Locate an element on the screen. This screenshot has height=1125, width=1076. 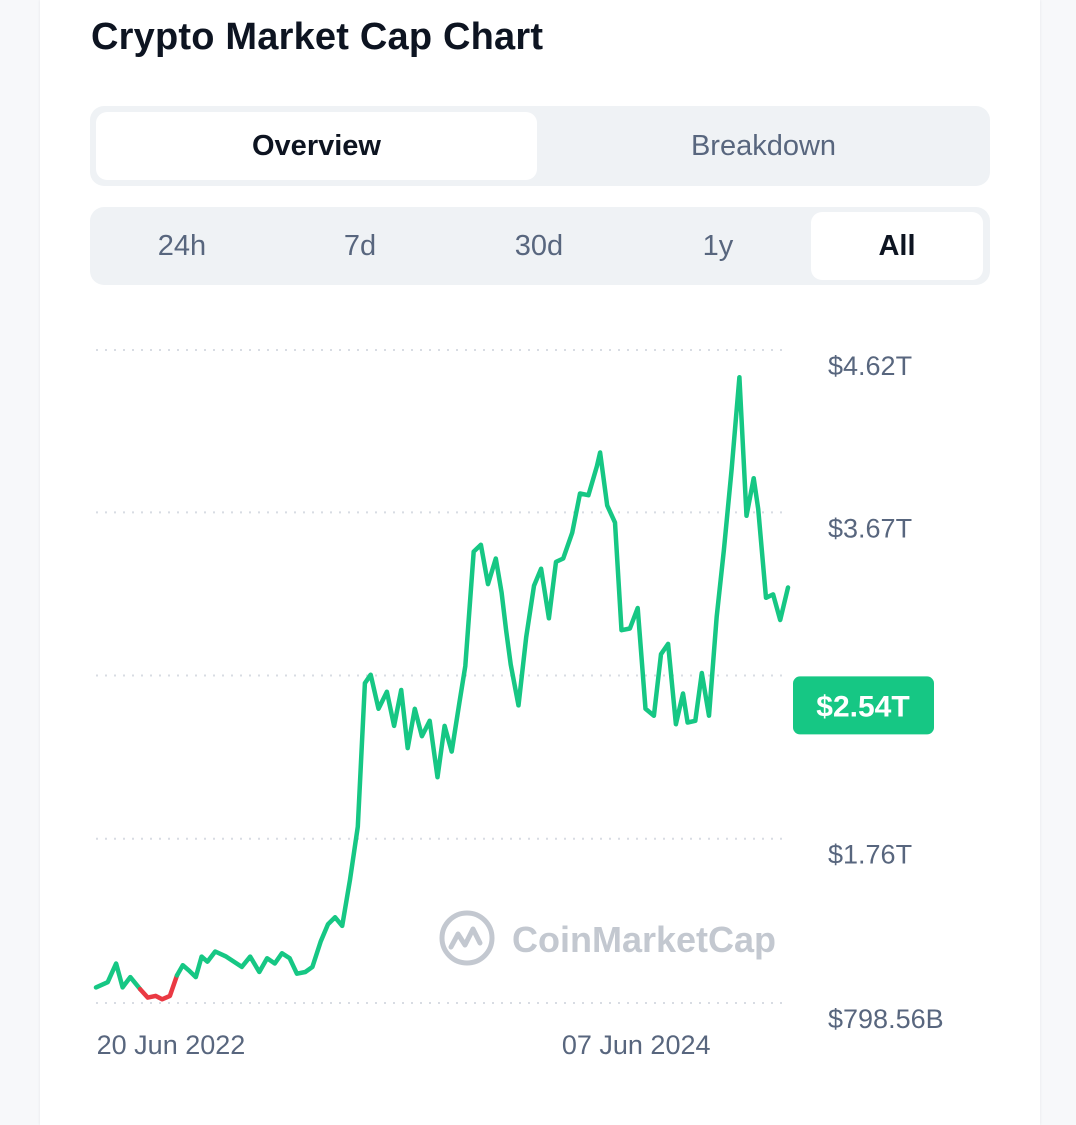
watermark: CoinMarketCap is located at coordinates (607, 938).